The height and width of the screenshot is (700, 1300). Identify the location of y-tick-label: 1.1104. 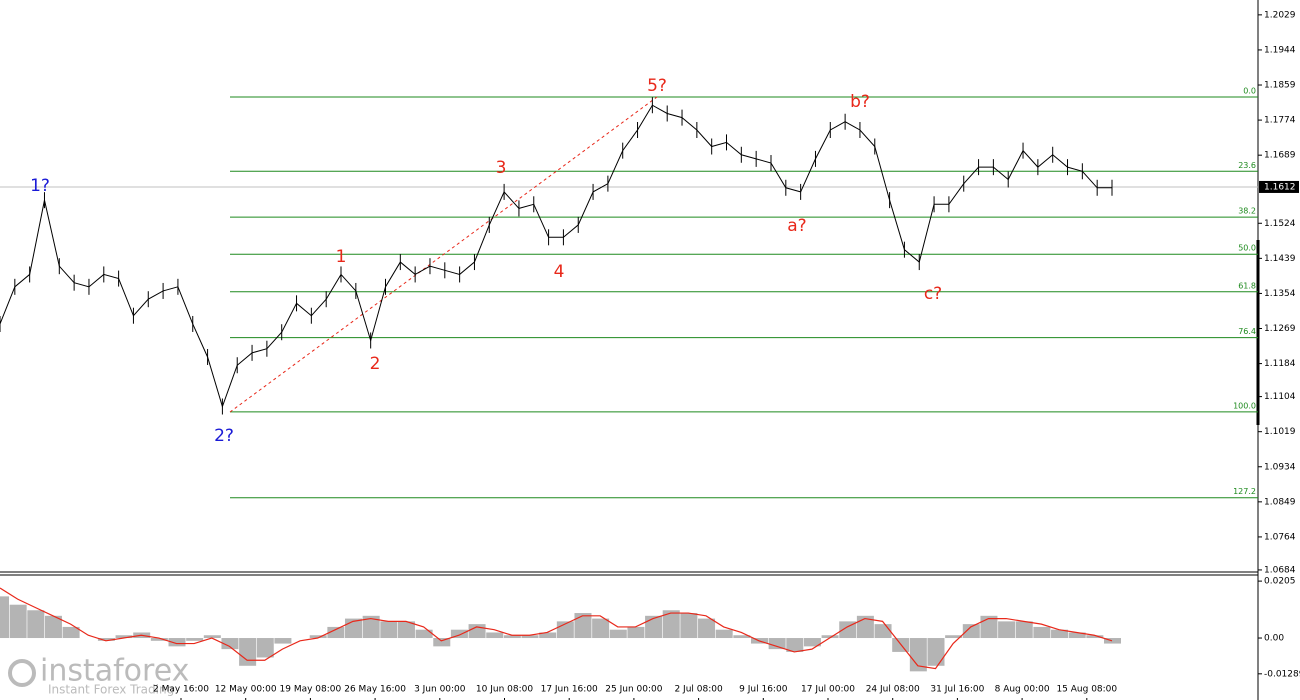
(1280, 397).